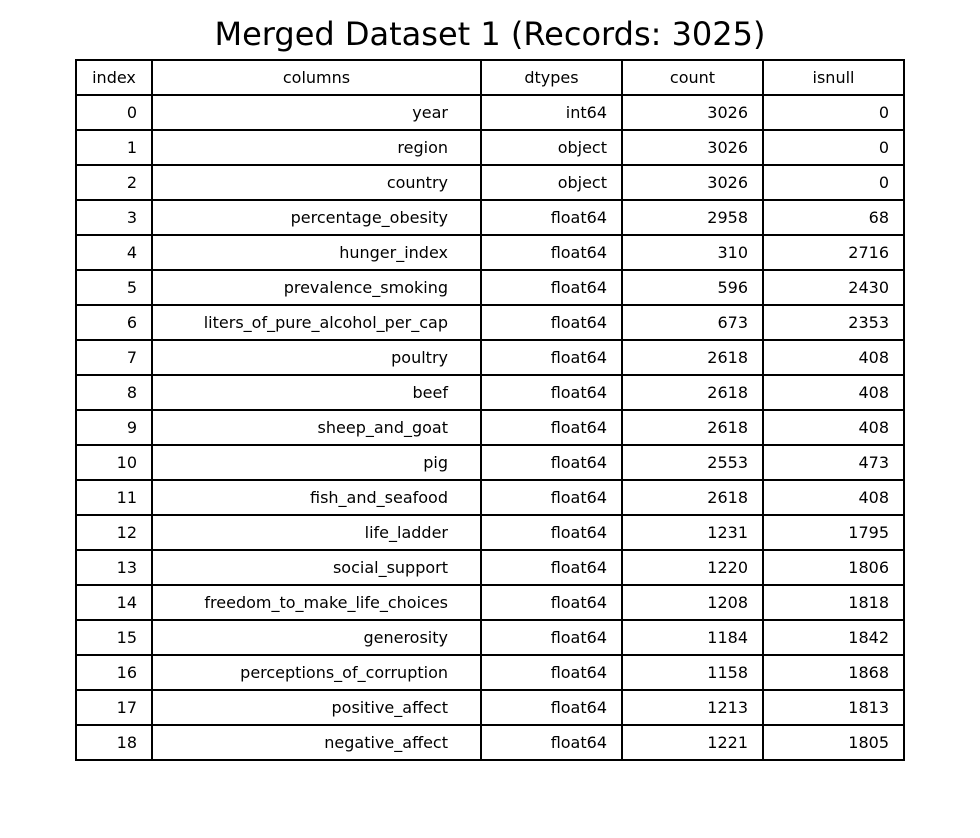 The height and width of the screenshot is (838, 980). What do you see at coordinates (316, 392) in the screenshot?
I see `cell-columns: beef` at bounding box center [316, 392].